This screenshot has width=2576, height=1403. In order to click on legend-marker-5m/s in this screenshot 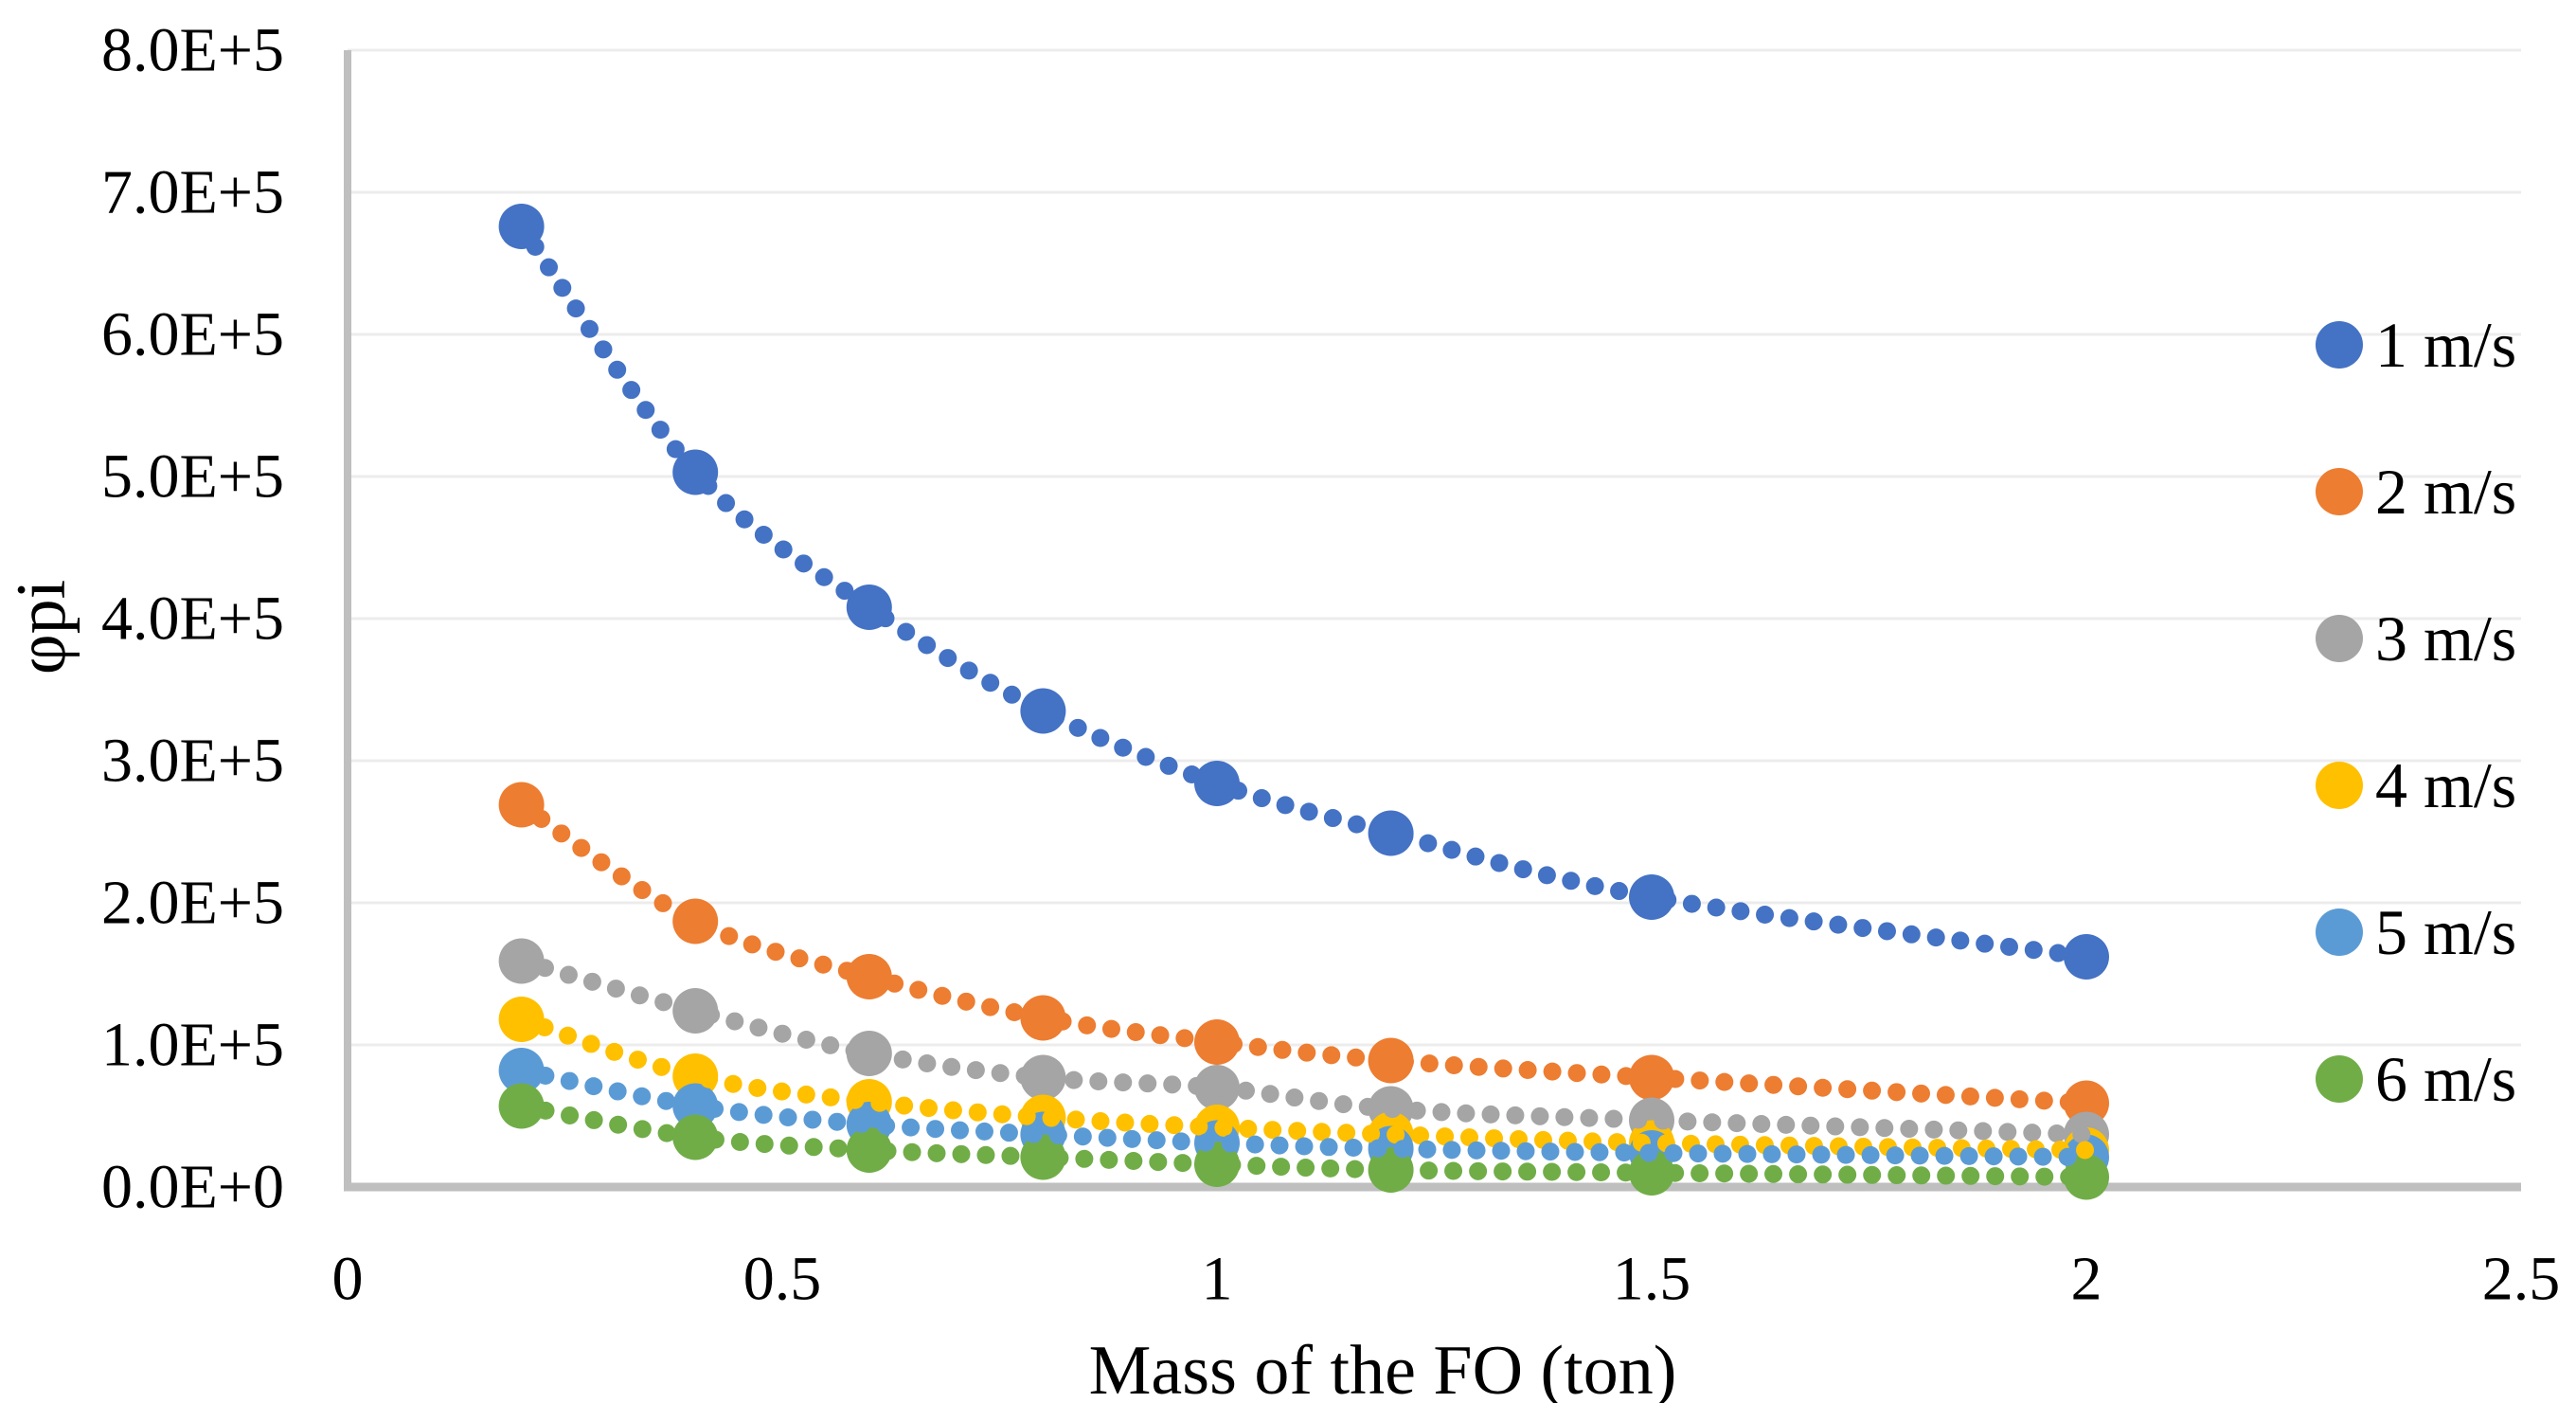, I will do `click(2339, 932)`.